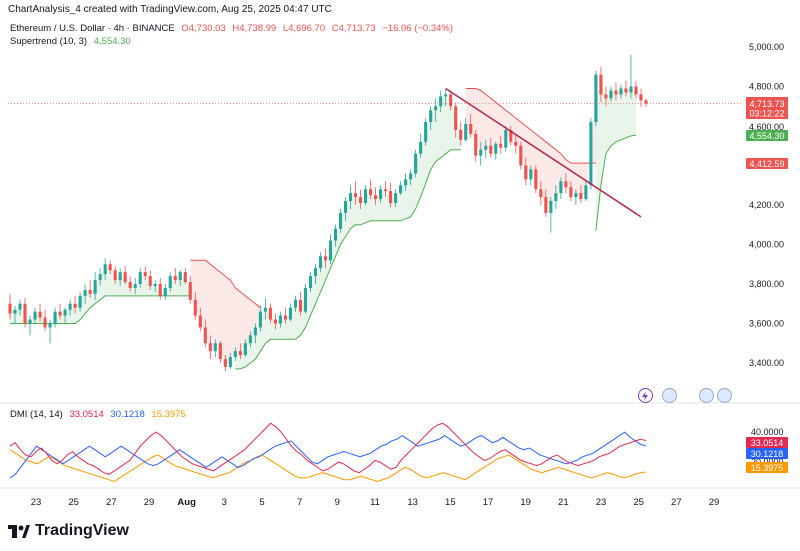 This screenshot has width=800, height=551. I want to click on supertrend-value: 4,554.30, so click(112, 41).